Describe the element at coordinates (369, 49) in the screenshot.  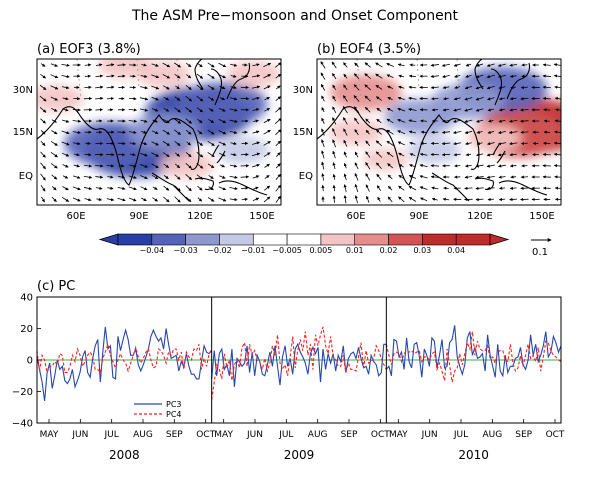
I see `map-eof4-title: (b) EOF4 (3.5%)` at that location.